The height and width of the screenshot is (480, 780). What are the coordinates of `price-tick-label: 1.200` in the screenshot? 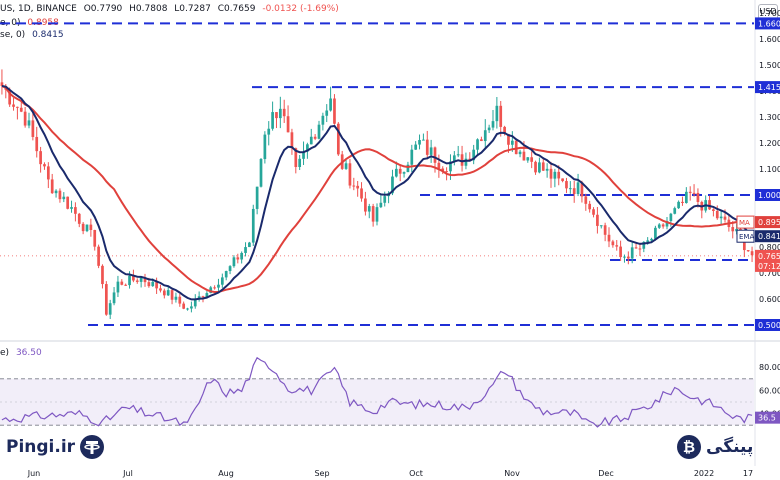 It's located at (769, 143).